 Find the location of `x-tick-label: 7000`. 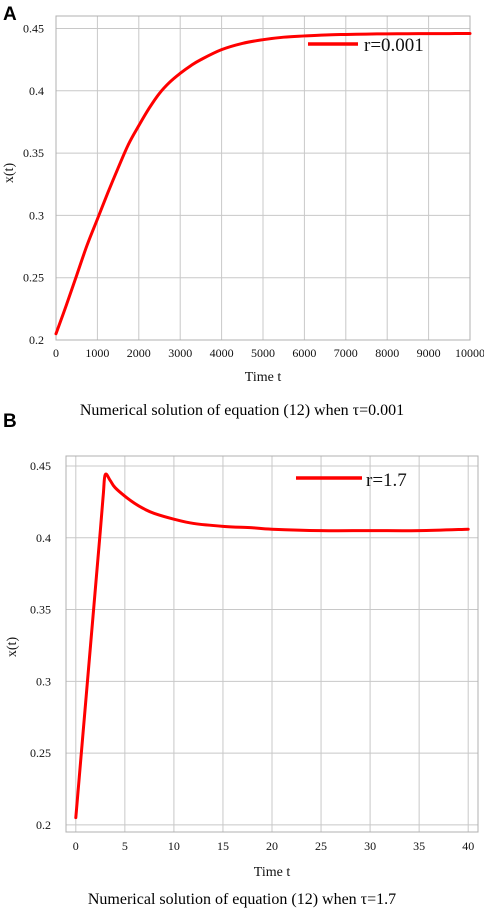

x-tick-label: 7000 is located at coordinates (346, 353).